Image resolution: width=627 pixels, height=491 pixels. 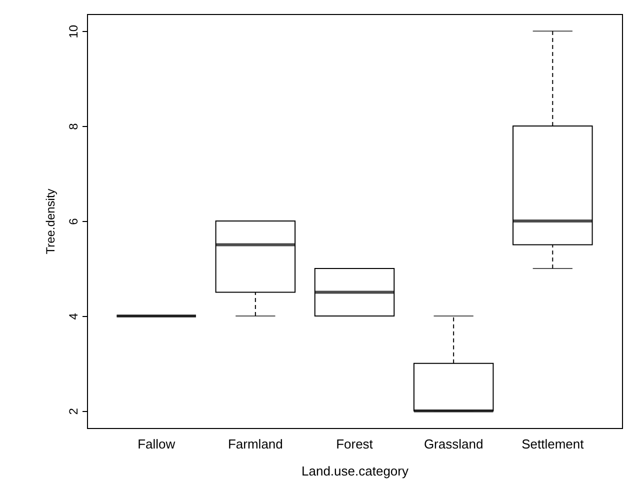 I want to click on y-axis-title: Tree.density, so click(x=51, y=221).